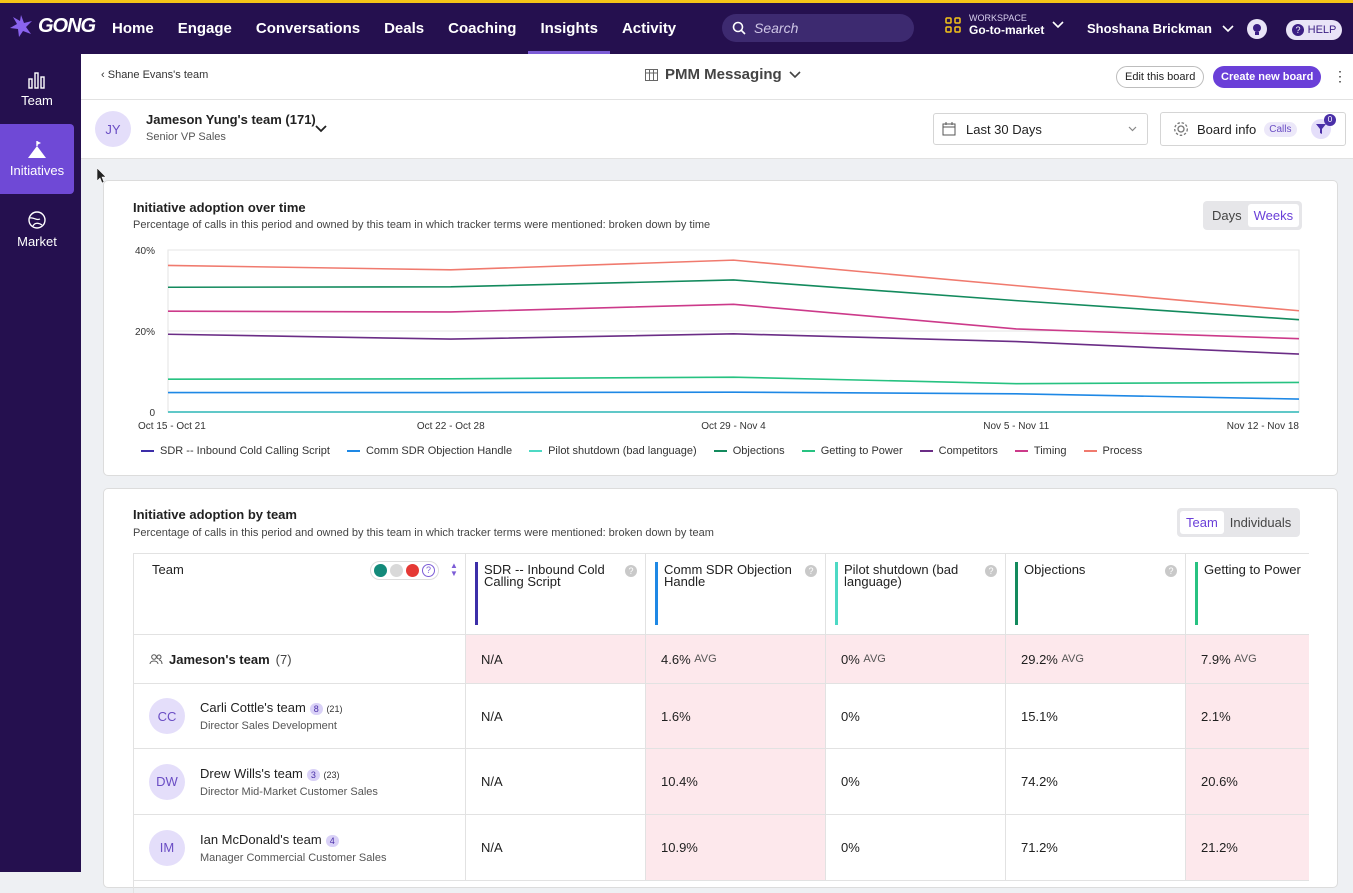 This screenshot has height=893, width=1353. Describe the element at coordinates (916, 847) in the screenshot. I see `value-cell: 0%` at that location.